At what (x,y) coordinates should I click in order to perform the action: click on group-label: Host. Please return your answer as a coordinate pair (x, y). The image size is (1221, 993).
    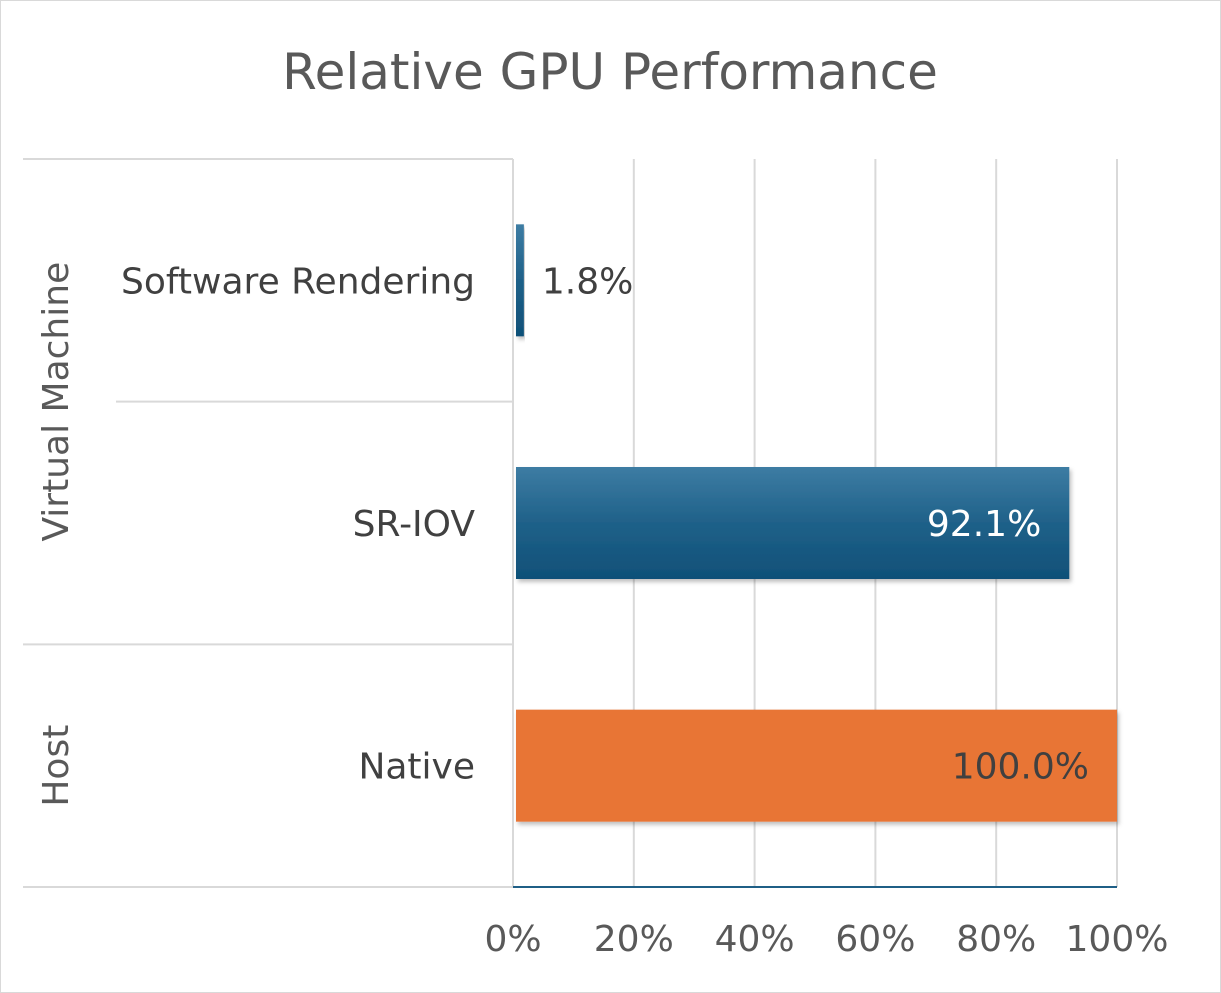
    Looking at the image, I should click on (56, 766).